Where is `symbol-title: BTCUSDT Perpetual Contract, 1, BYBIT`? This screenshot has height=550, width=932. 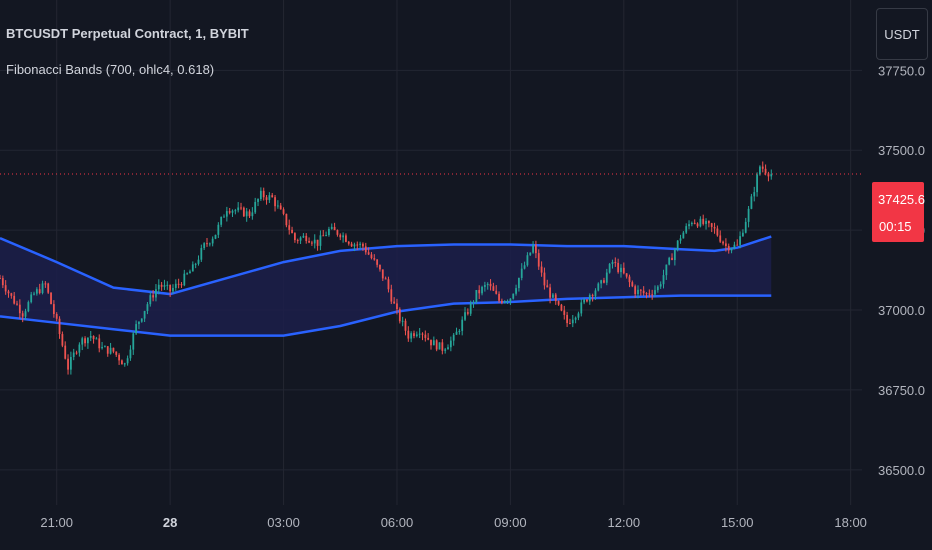
symbol-title: BTCUSDT Perpetual Contract, 1, BYBIT is located at coordinates (127, 33).